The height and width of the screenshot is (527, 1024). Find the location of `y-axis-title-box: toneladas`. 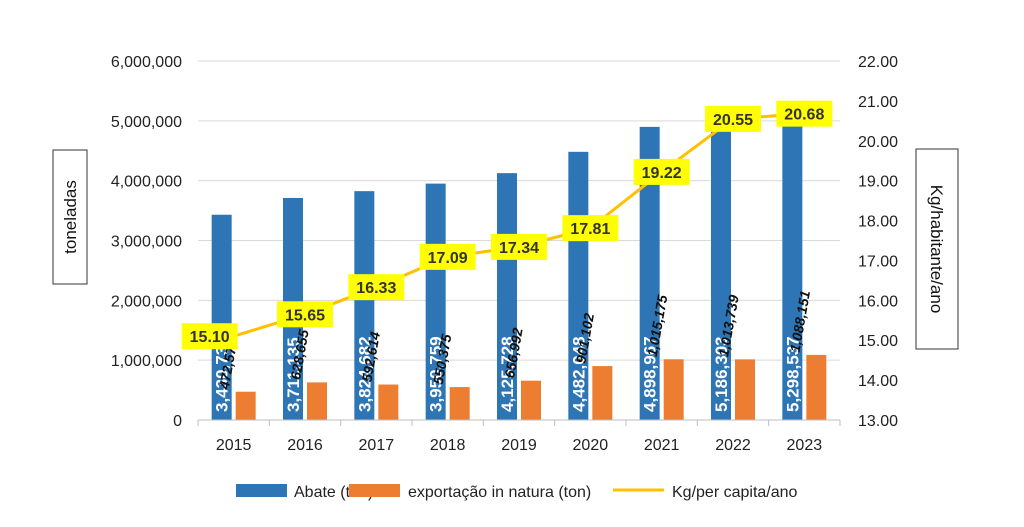

y-axis-title-box: toneladas is located at coordinates (70, 217).